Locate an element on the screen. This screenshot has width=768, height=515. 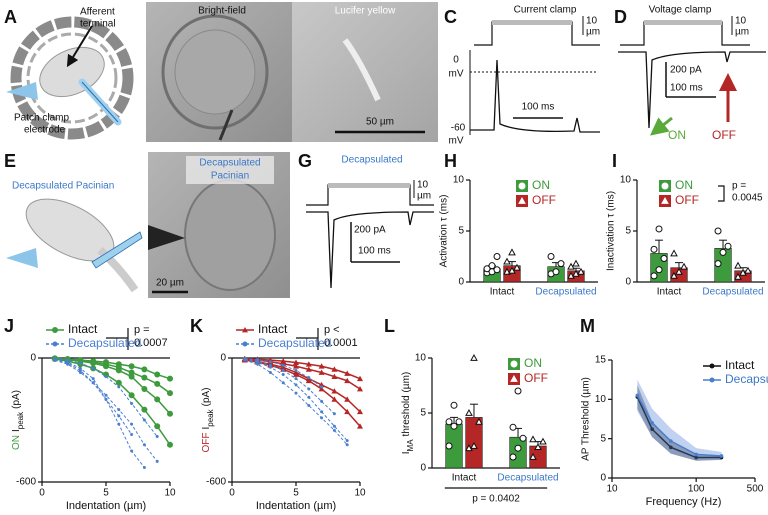
error-band is located at coordinates (679, 423).